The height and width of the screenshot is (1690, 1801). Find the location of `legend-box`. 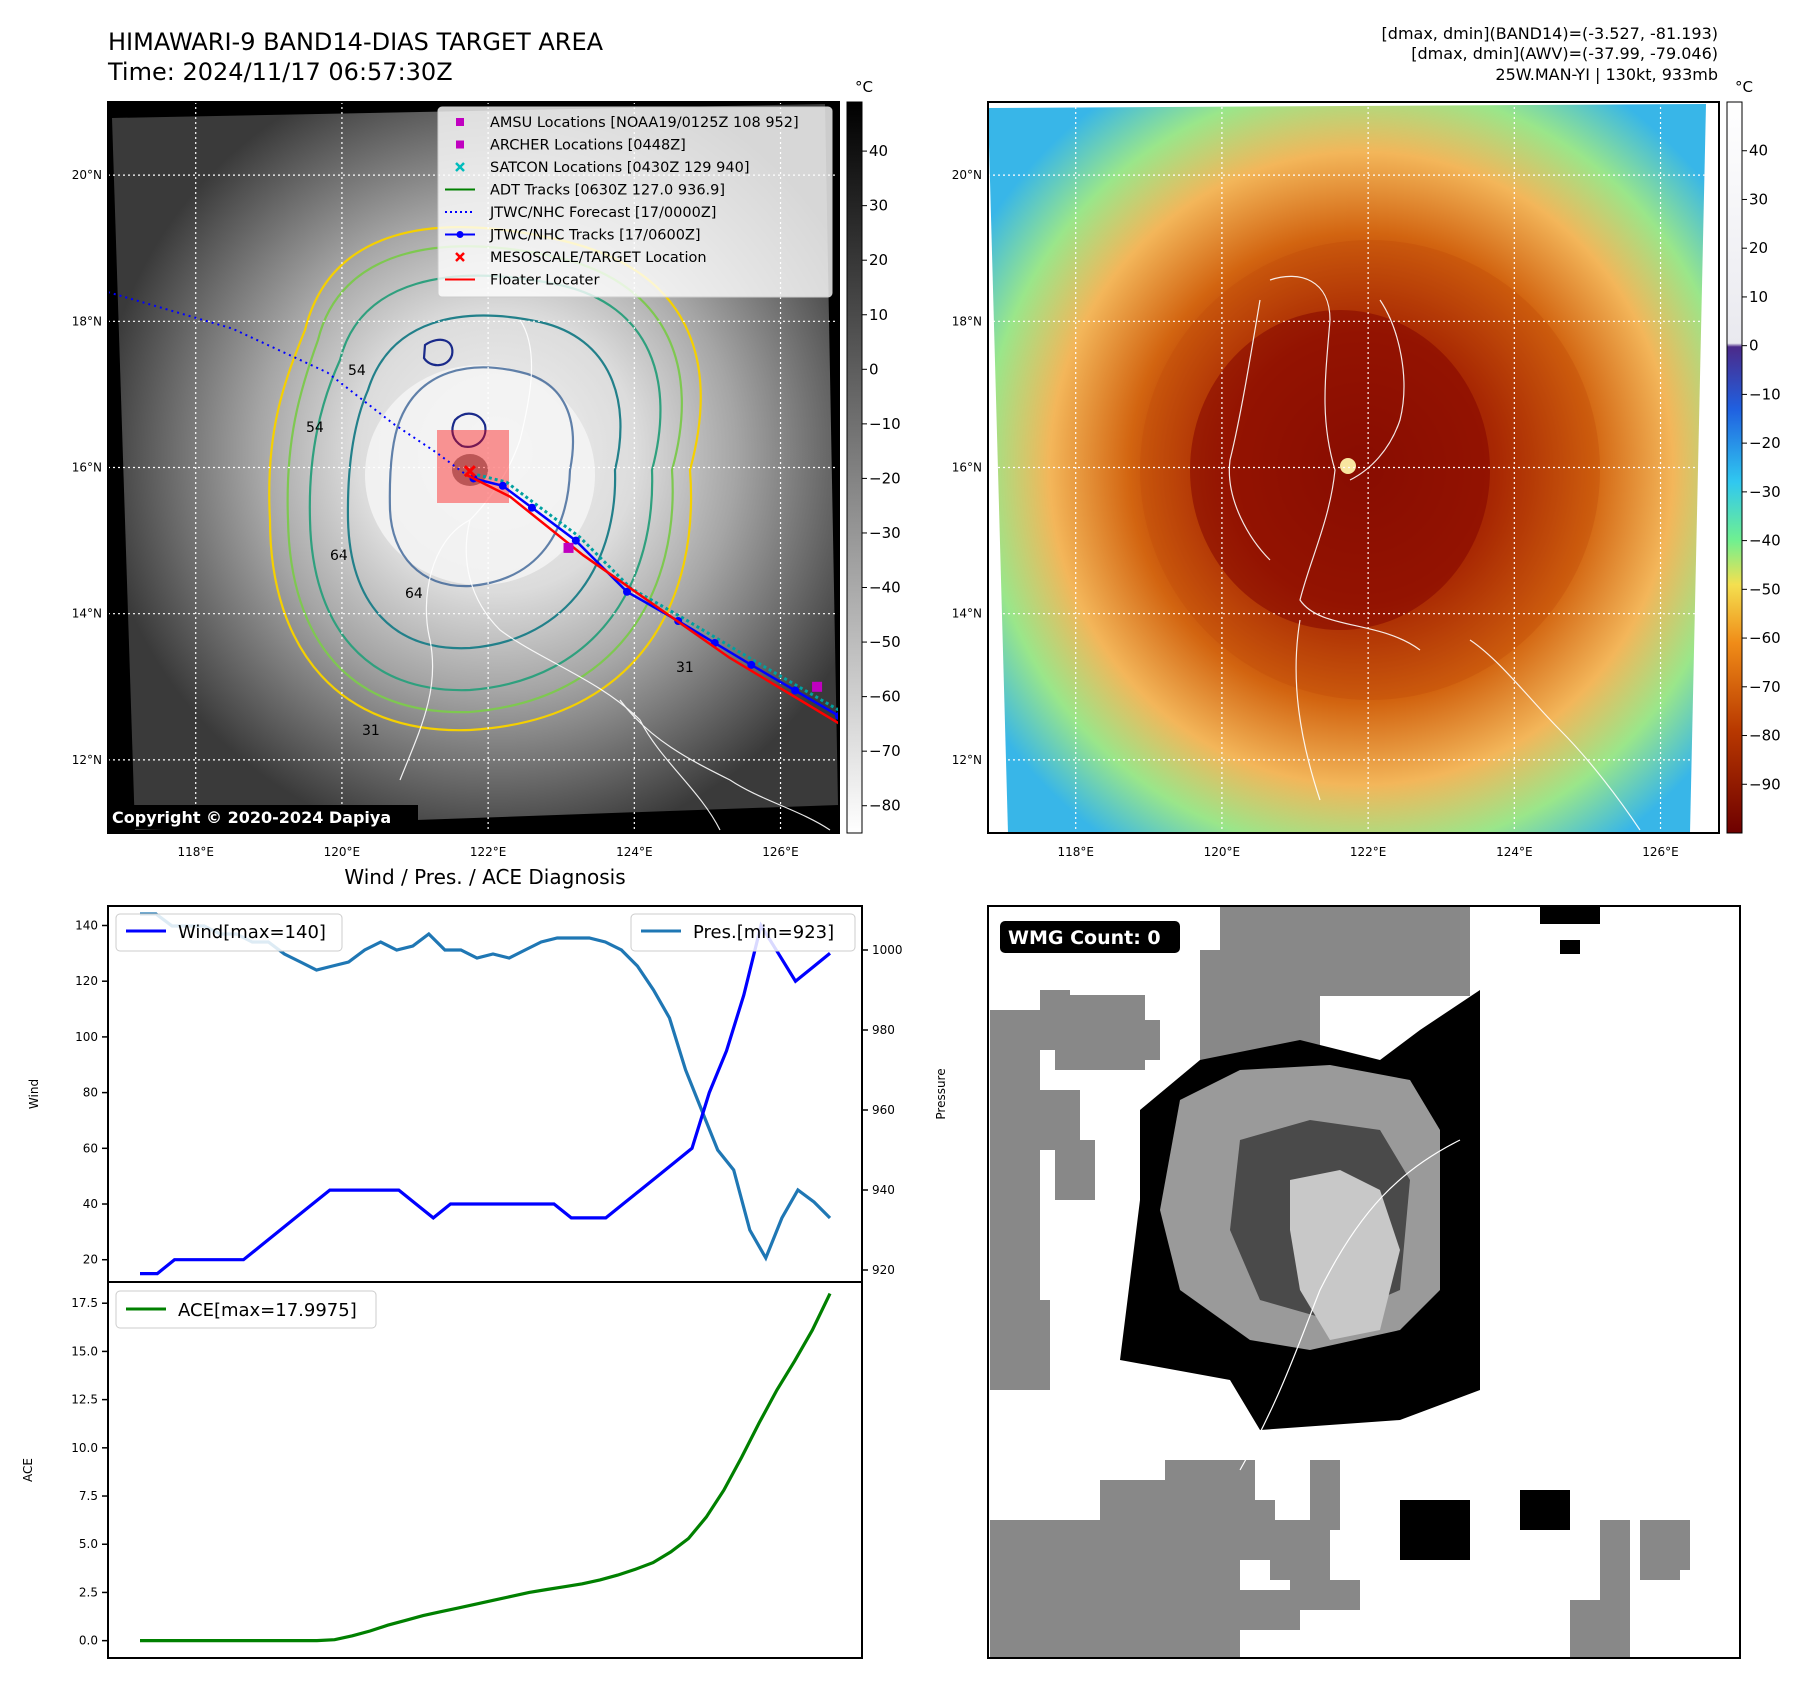

legend-box is located at coordinates (635, 202).